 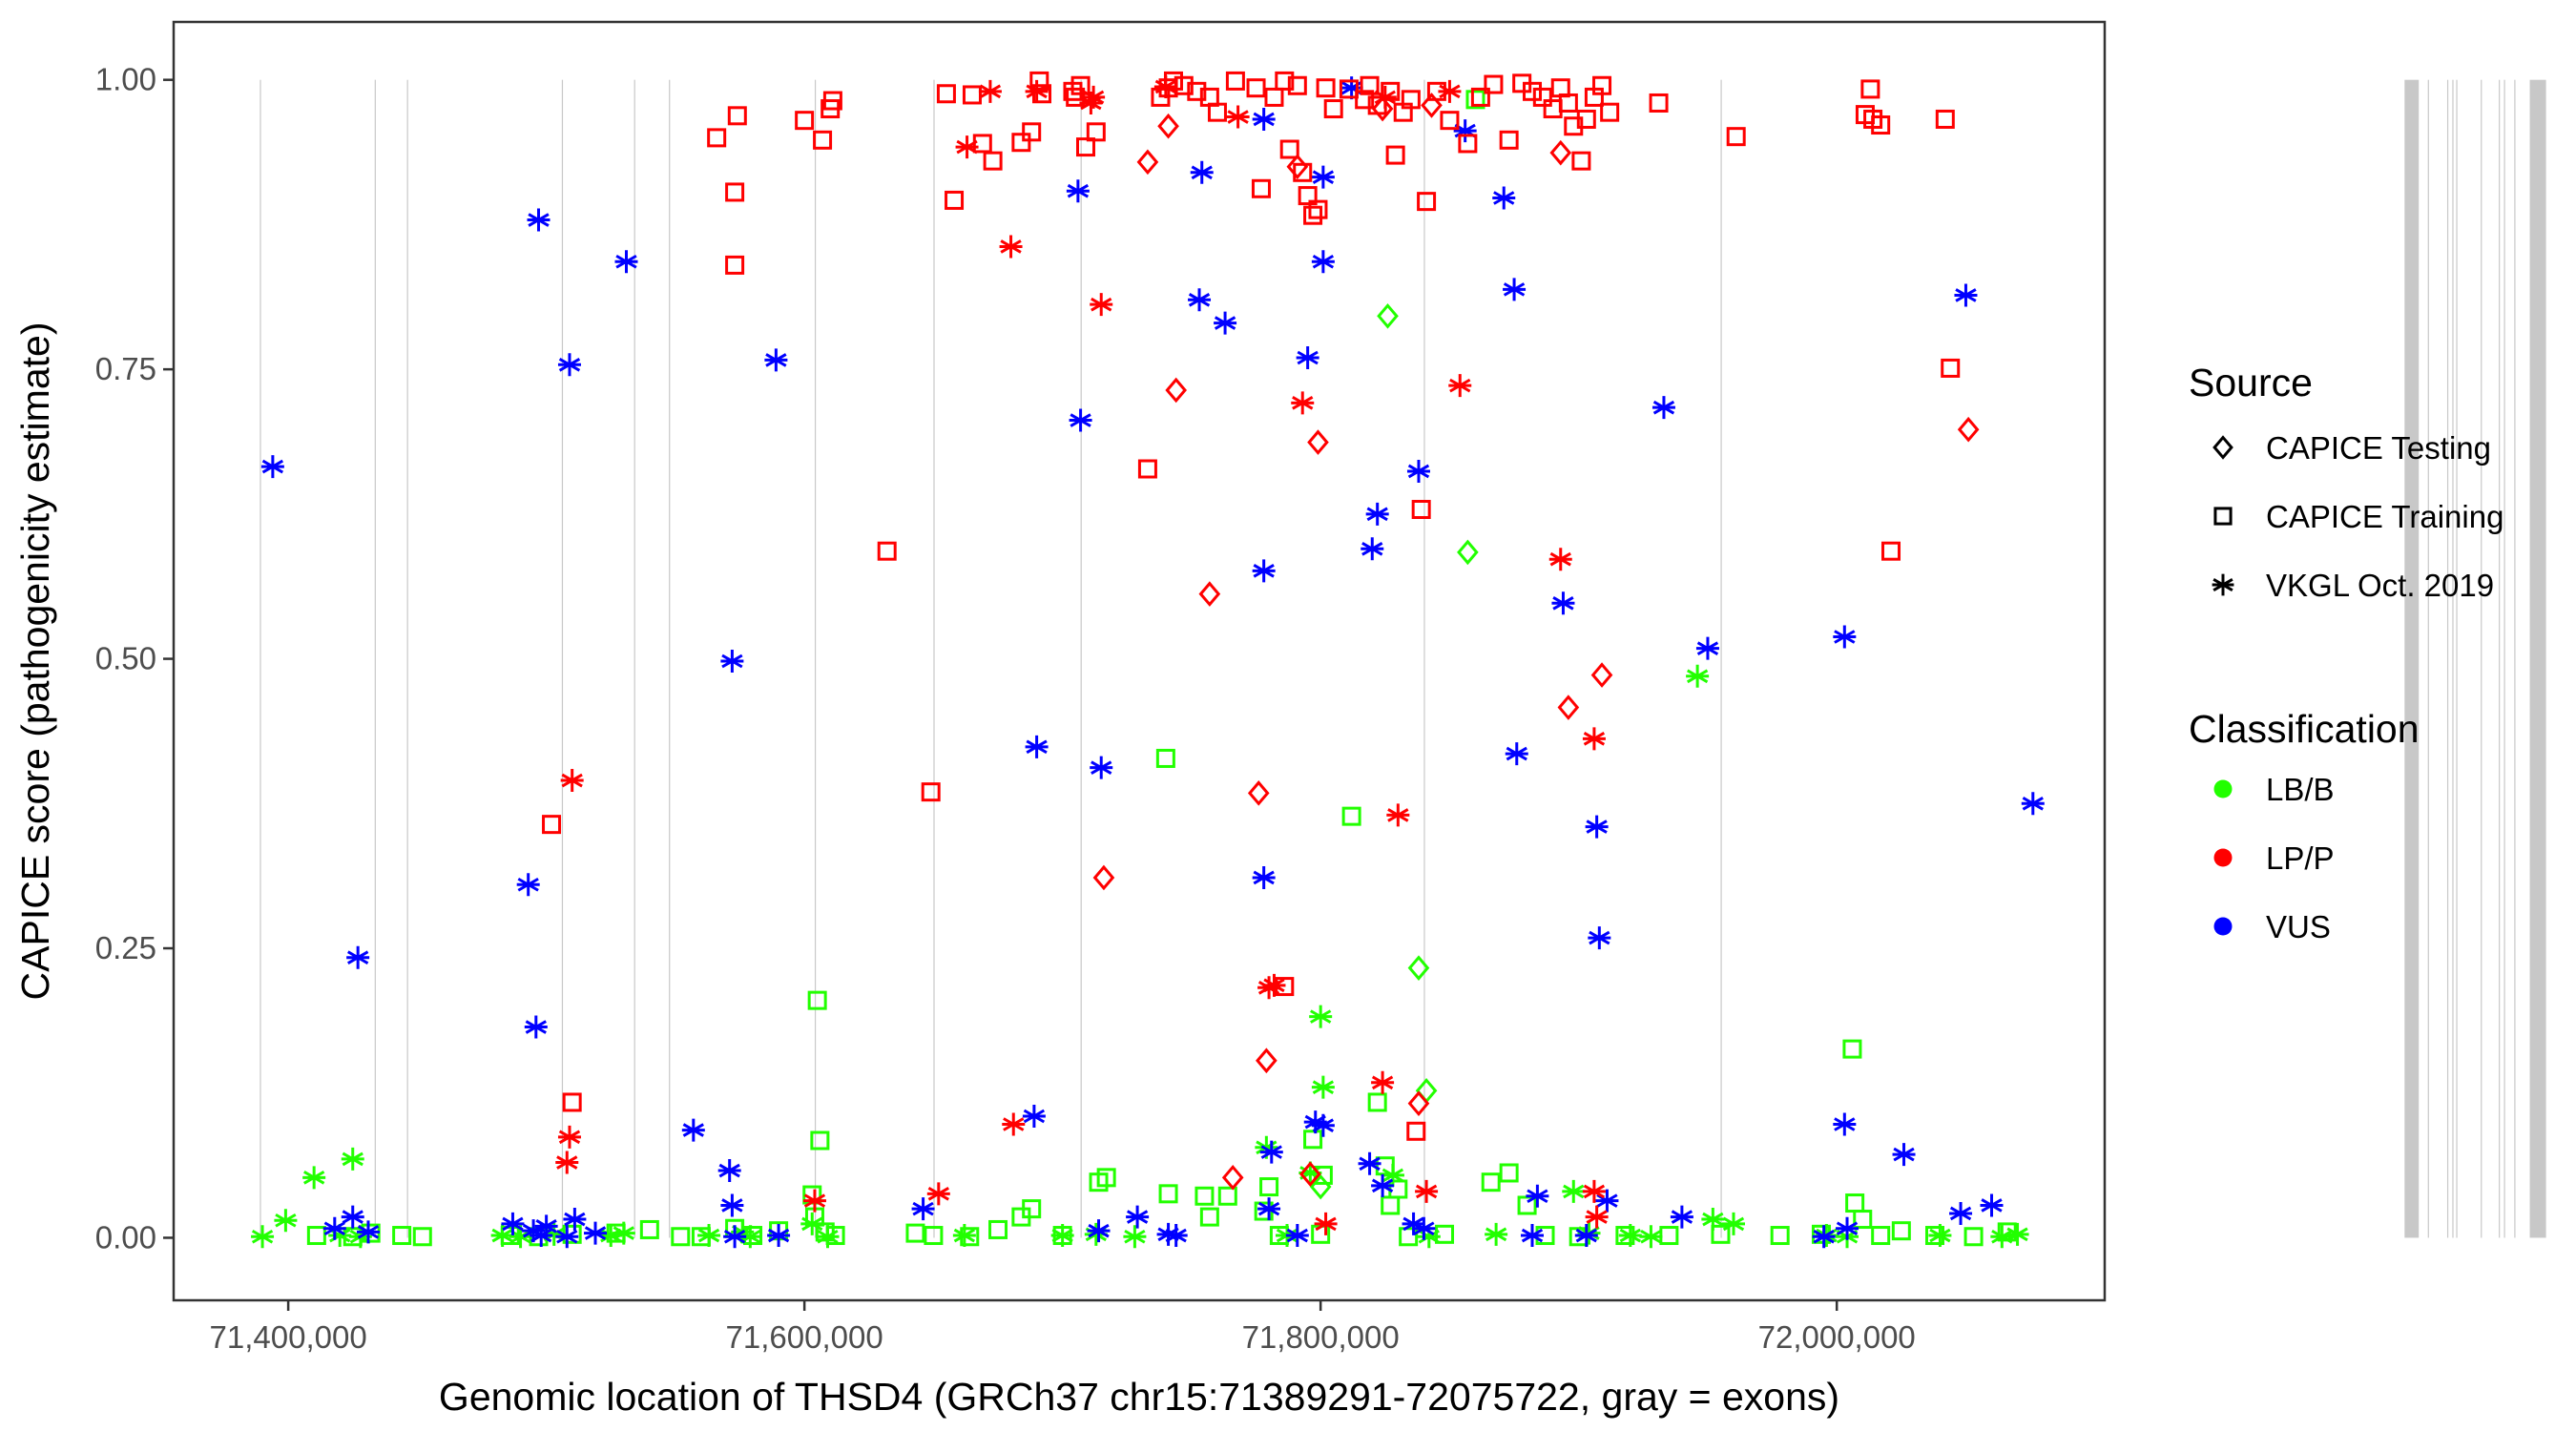 What do you see at coordinates (2222, 447) in the screenshot?
I see `legend-key-diamond` at bounding box center [2222, 447].